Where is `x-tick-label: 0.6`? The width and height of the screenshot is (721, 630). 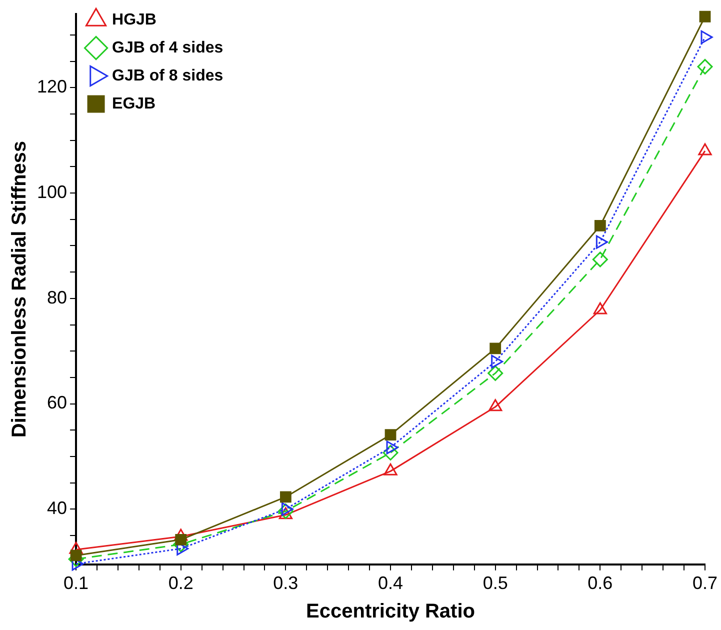 x-tick-label: 0.6 is located at coordinates (600, 583).